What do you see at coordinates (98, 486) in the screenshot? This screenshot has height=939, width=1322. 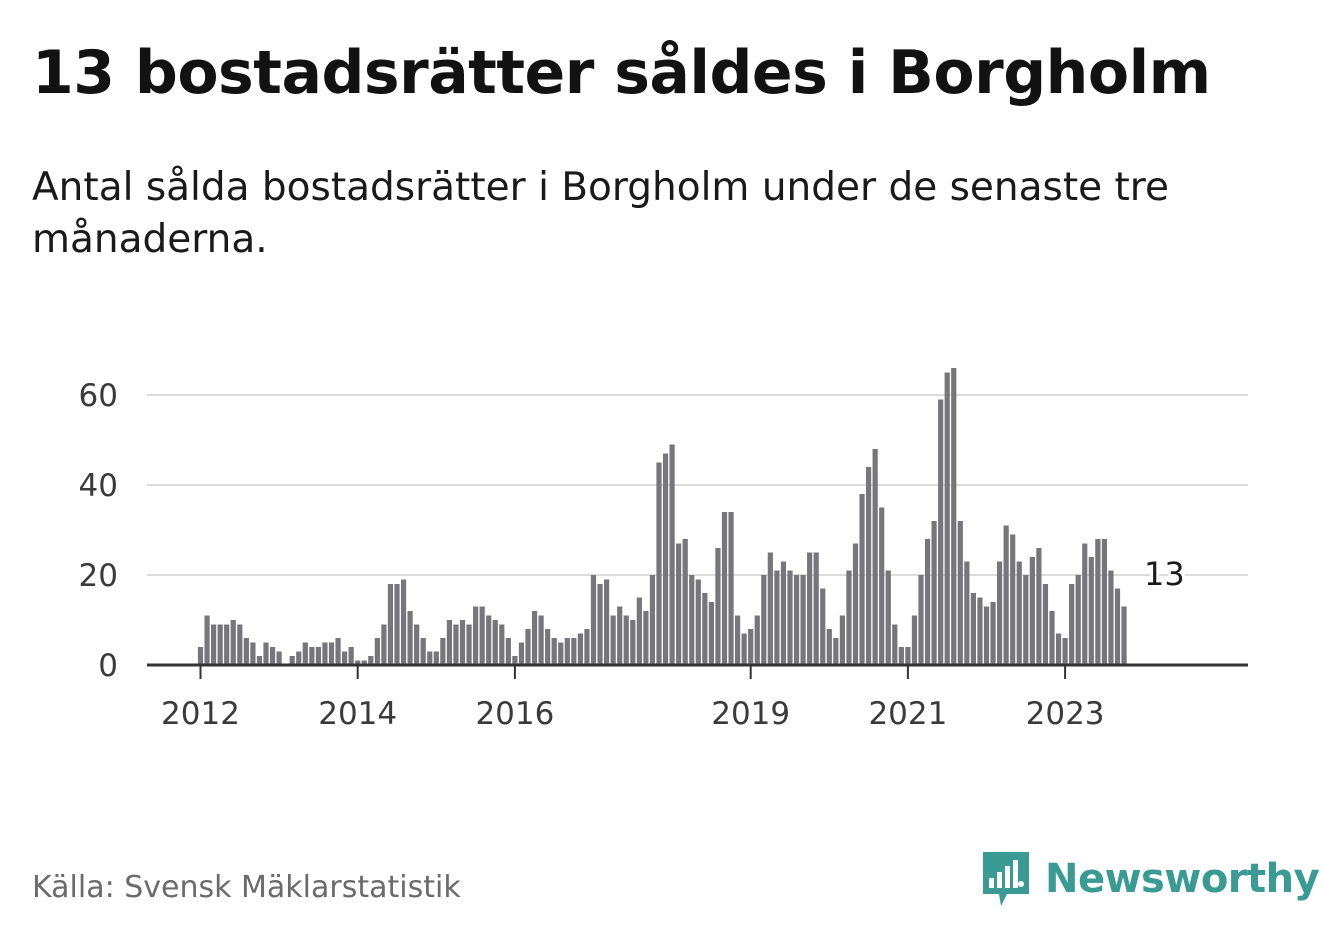 I see `y-tick-label: 40` at bounding box center [98, 486].